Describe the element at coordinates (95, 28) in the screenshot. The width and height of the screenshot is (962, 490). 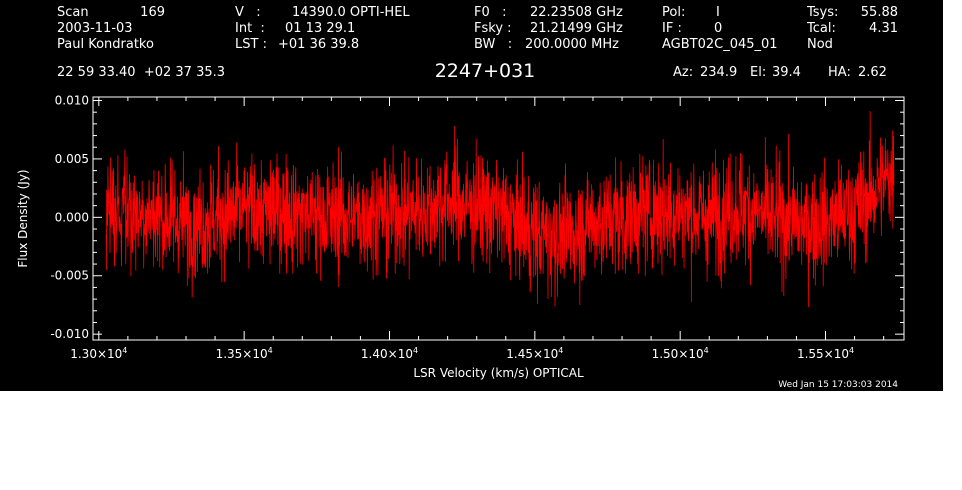
I see `obs-date: 2003-11-03` at that location.